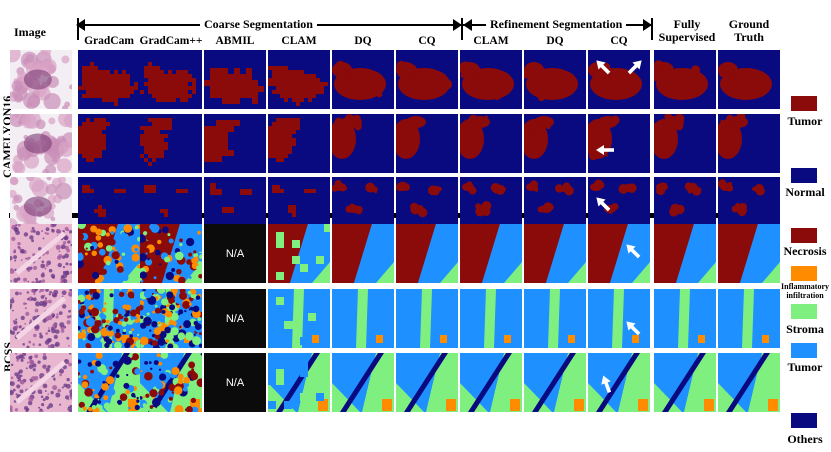  What do you see at coordinates (687, 30) in the screenshot?
I see `fully-supervised-header: Fully Supervised` at bounding box center [687, 30].